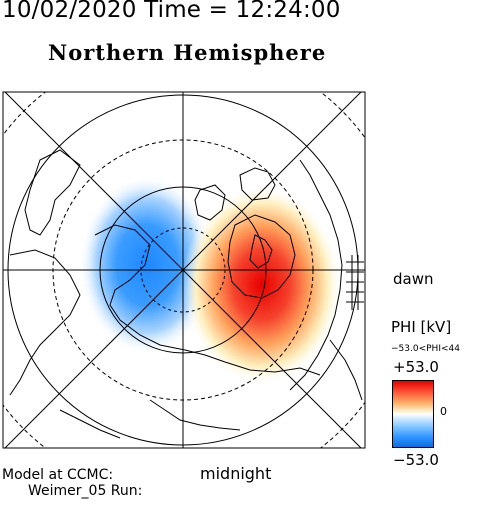 The width and height of the screenshot is (484, 508). I want to click on legend-range: −53.0<PHI<44, so click(425, 349).